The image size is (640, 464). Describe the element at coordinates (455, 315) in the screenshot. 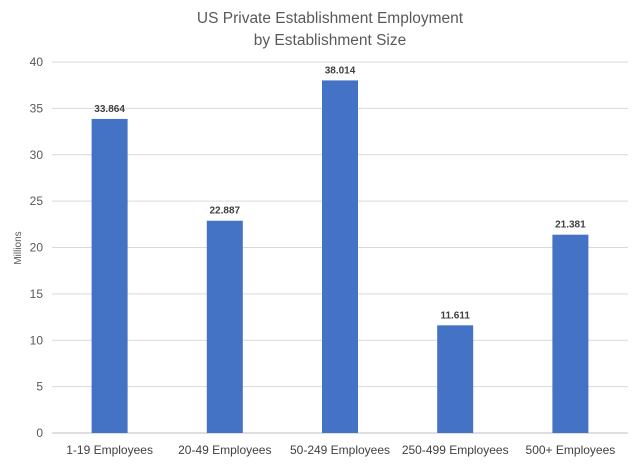

I see `data-label: 11.611` at that location.